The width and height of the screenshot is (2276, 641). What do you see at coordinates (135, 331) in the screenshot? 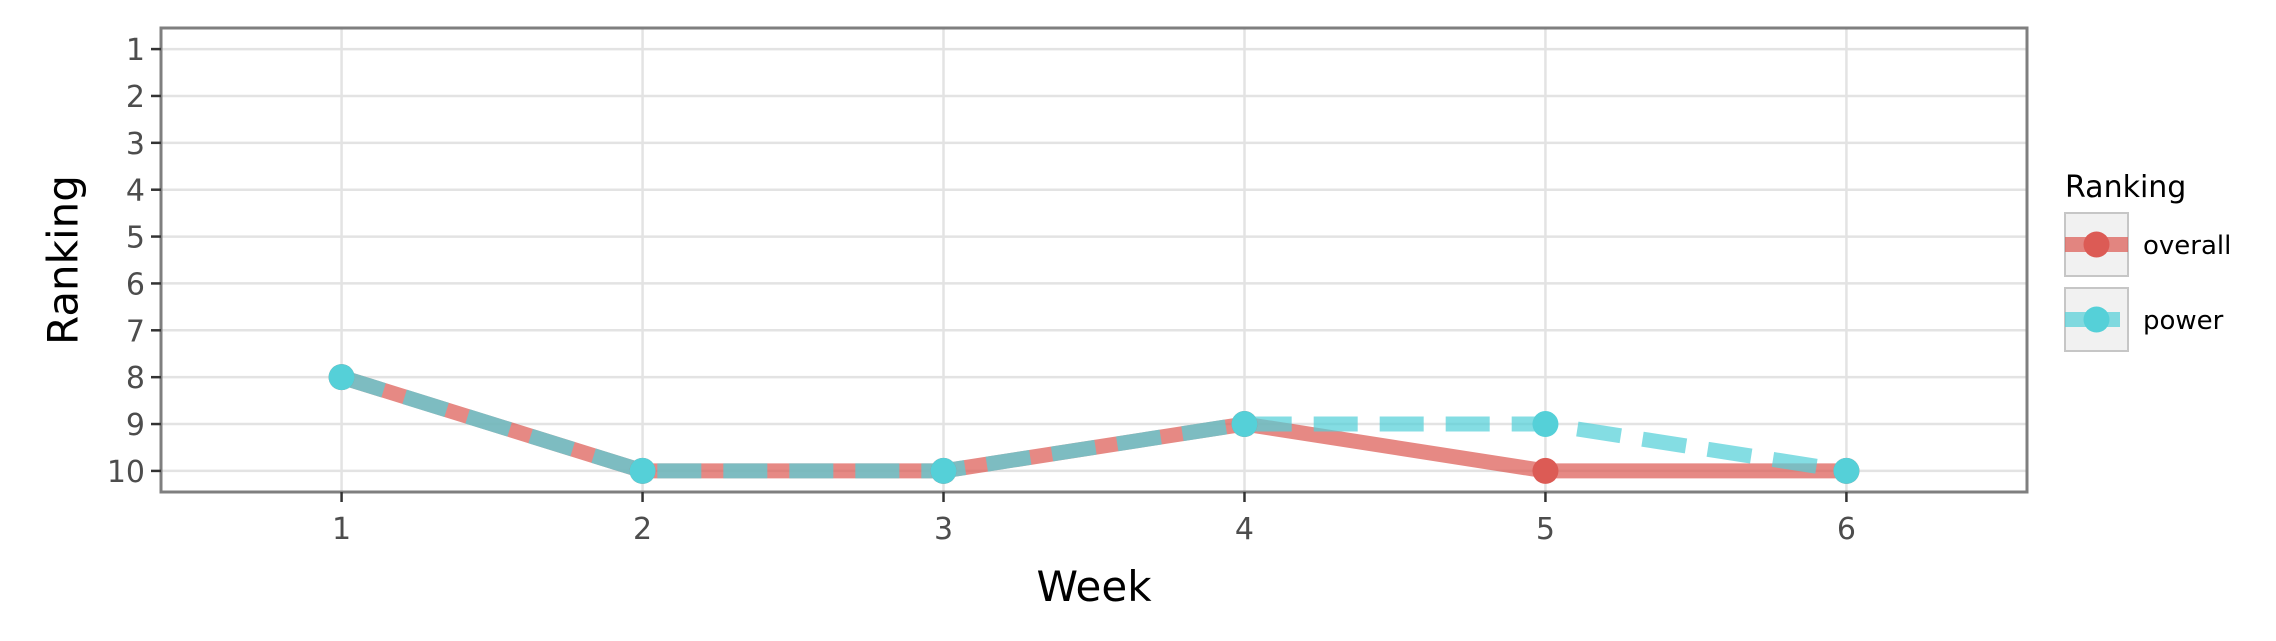
I see `y-tick-label: 7` at bounding box center [135, 331].